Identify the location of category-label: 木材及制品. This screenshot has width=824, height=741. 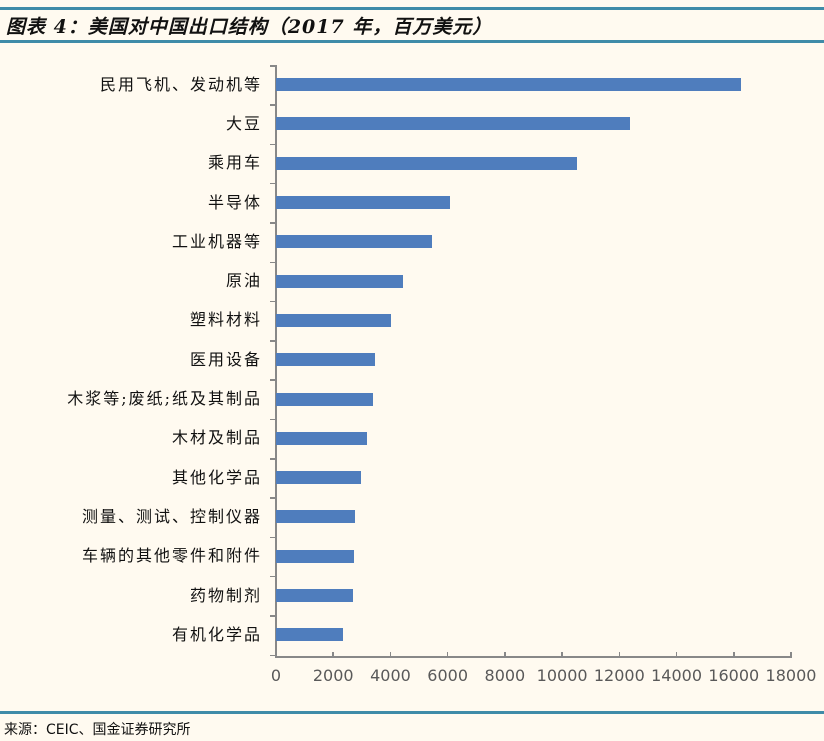
(216, 438).